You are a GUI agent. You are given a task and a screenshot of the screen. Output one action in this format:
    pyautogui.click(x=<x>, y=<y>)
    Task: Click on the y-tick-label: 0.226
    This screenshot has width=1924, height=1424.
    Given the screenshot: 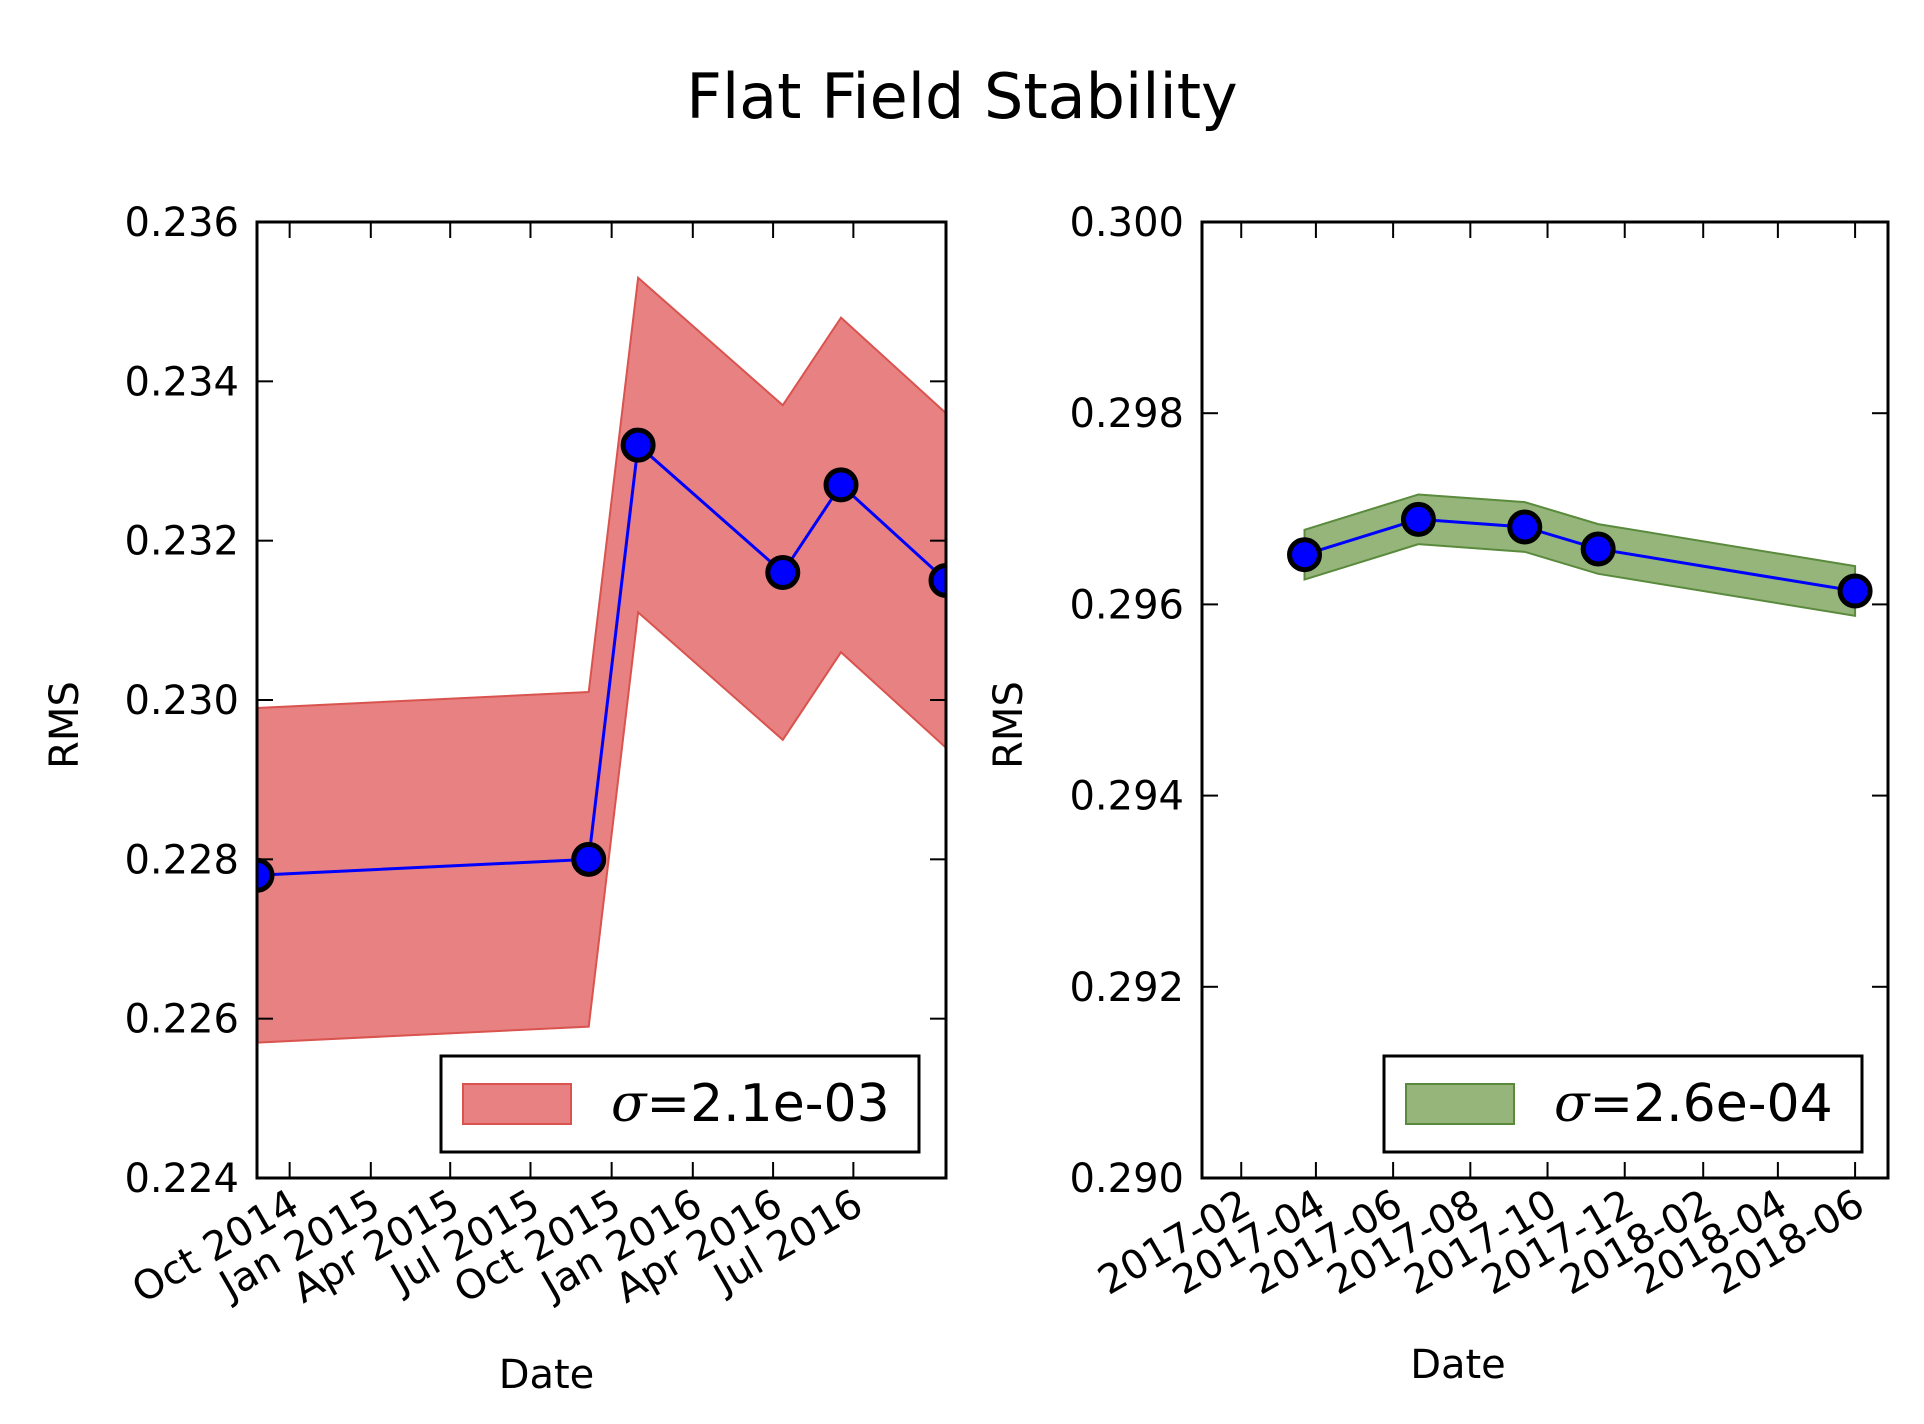 What is the action you would take?
    pyautogui.click(x=181, y=1020)
    